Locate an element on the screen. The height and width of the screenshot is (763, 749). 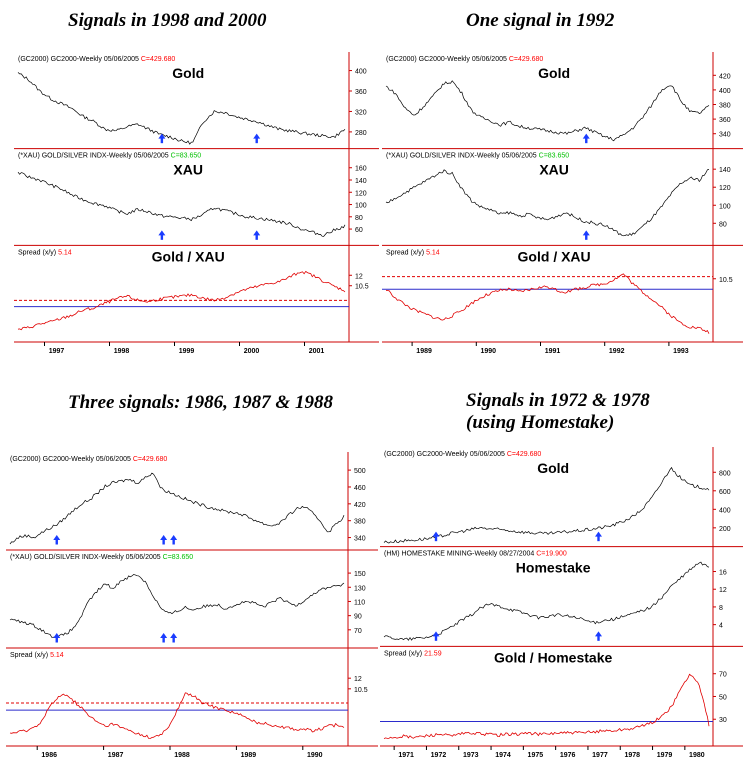
y-tick-label-tr-0-4: 340 is located at coordinates (725, 135).